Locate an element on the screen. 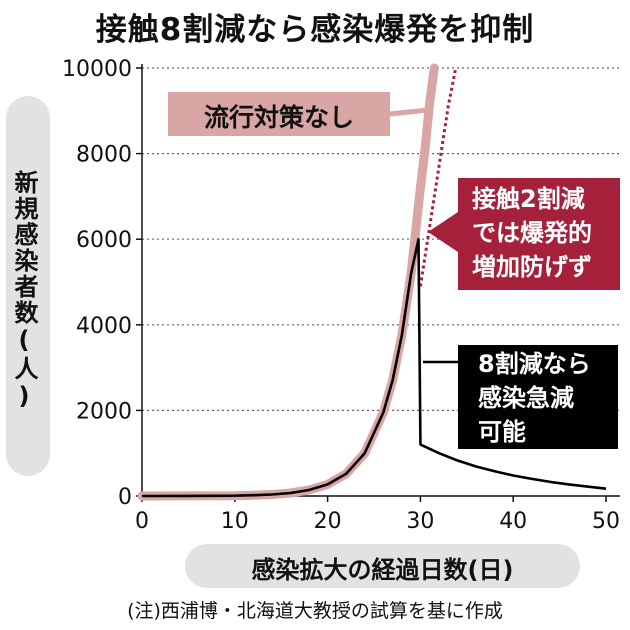 This screenshot has width=630, height=630. y-tick-label: 4000 is located at coordinates (104, 326).